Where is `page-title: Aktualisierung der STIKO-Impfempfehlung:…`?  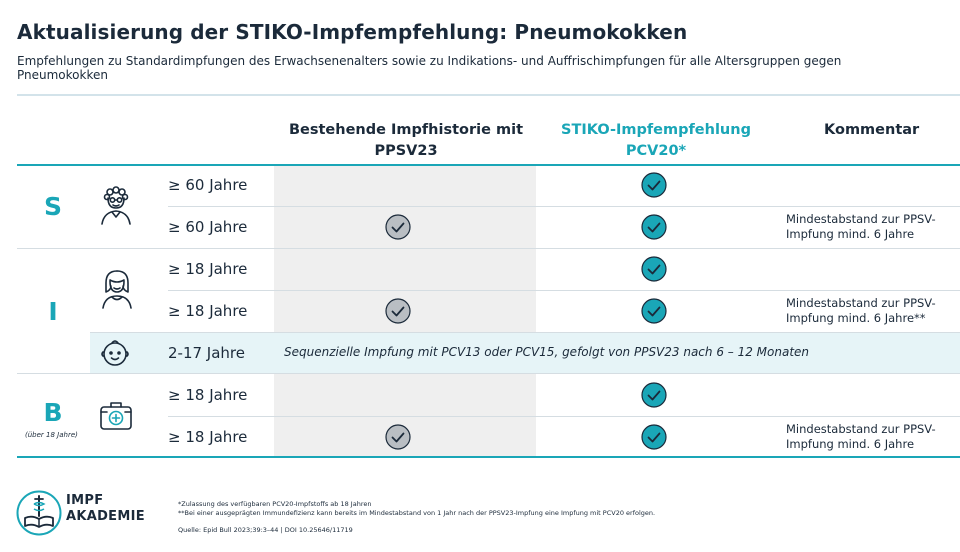
page-title: Aktualisierung der STIKO-Impfempfehlung:… is located at coordinates (352, 32).